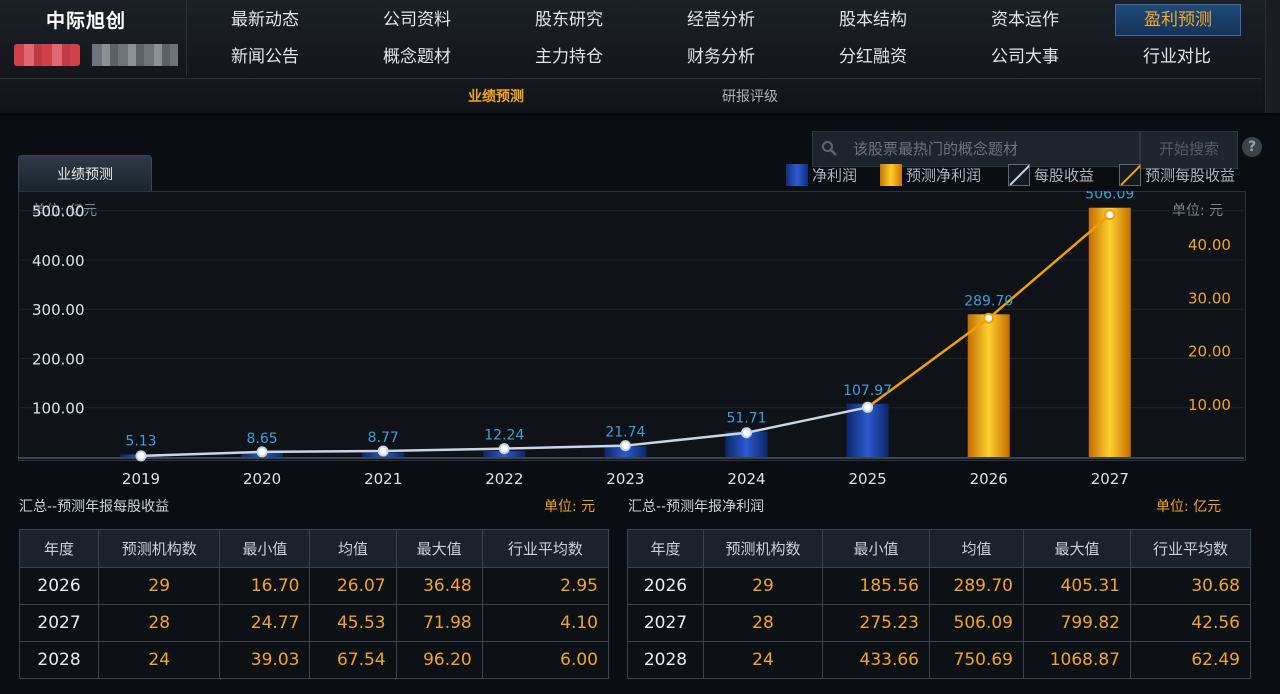  I want to click on scrollbar, so click(1272, 56).